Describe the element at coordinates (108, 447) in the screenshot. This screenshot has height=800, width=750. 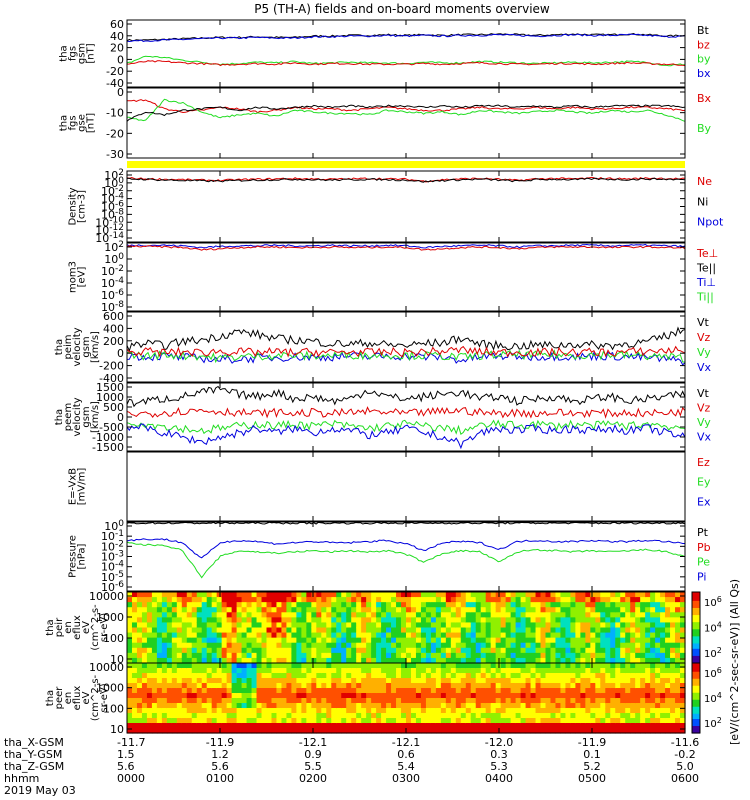
I see `y-tick-label: -1500` at that location.